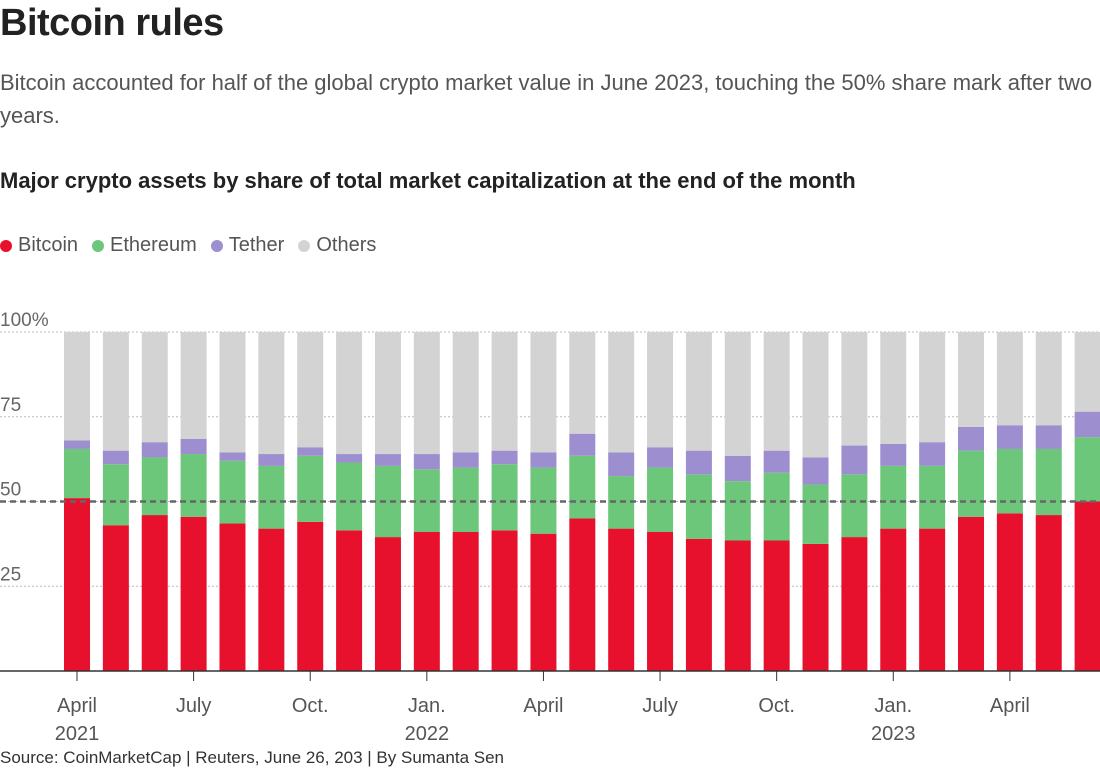 This screenshot has height=772, width=1100. What do you see at coordinates (427, 734) in the screenshot?
I see `x-tick-year-9: 2022` at bounding box center [427, 734].